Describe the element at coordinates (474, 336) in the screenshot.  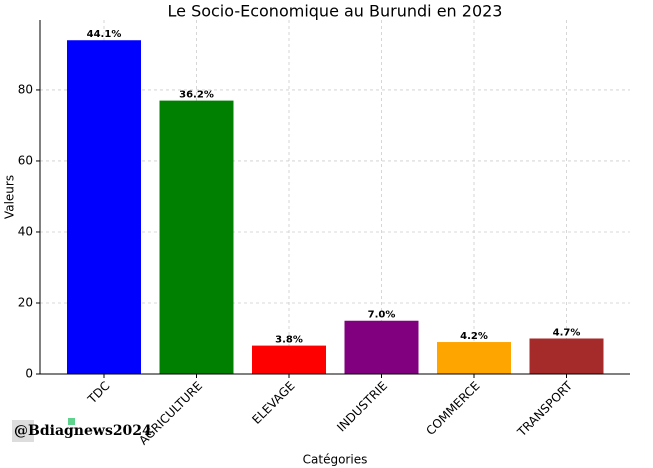
I see `value-label: 4.2%` at that location.